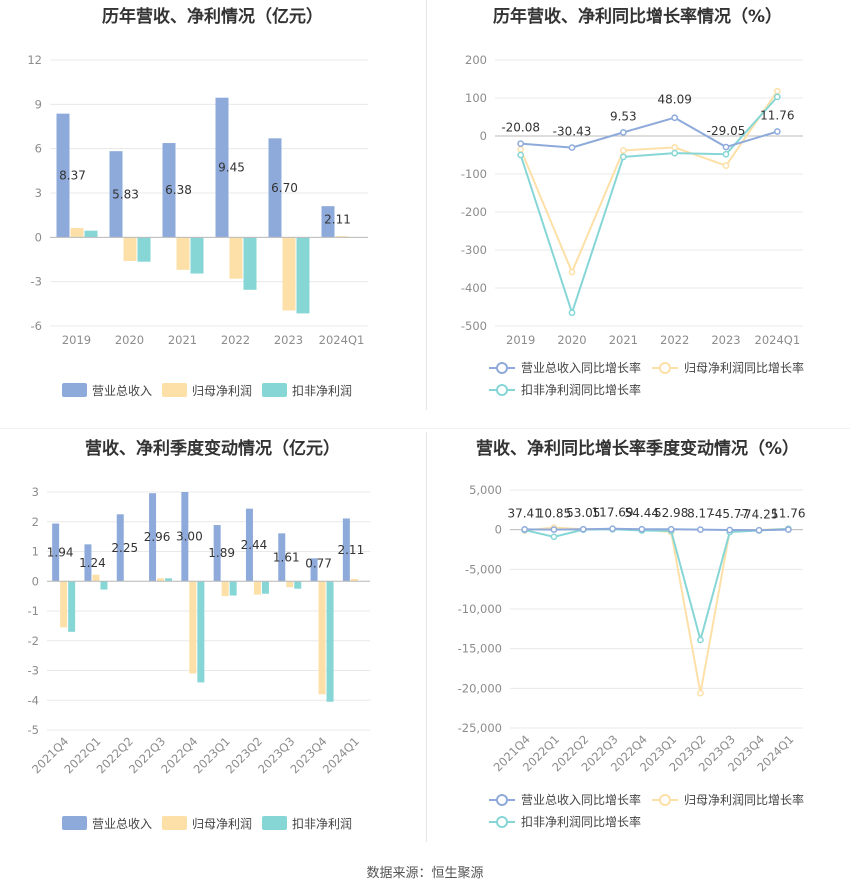  What do you see at coordinates (322, 824) in the screenshot?
I see `legend-label: 扣非净利润` at bounding box center [322, 824].